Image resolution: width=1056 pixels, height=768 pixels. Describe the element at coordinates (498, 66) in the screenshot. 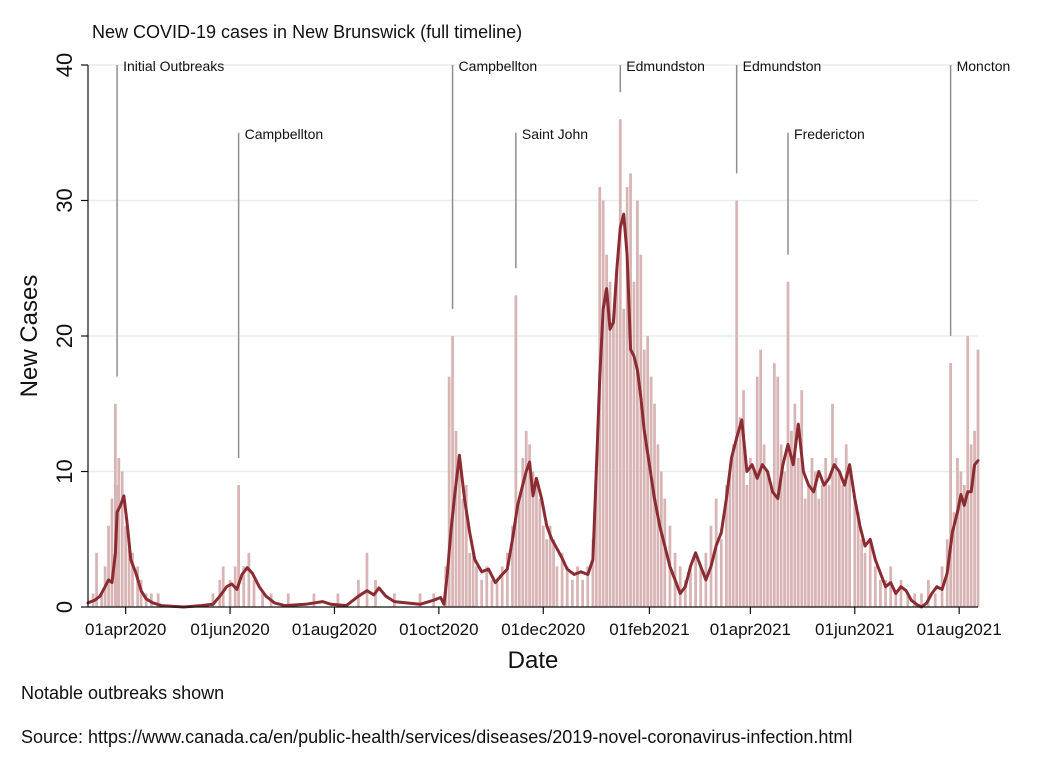

I see `annotation-label: Campbellton` at that location.